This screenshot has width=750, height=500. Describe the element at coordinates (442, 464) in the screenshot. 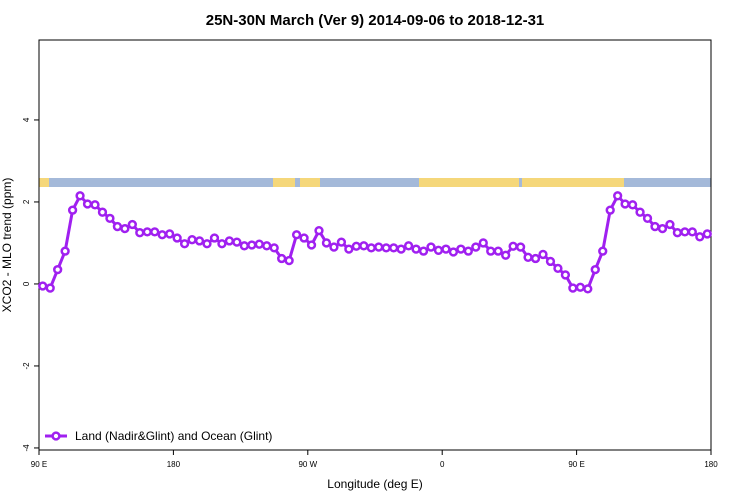

I see `x-tick-label: 0` at that location.